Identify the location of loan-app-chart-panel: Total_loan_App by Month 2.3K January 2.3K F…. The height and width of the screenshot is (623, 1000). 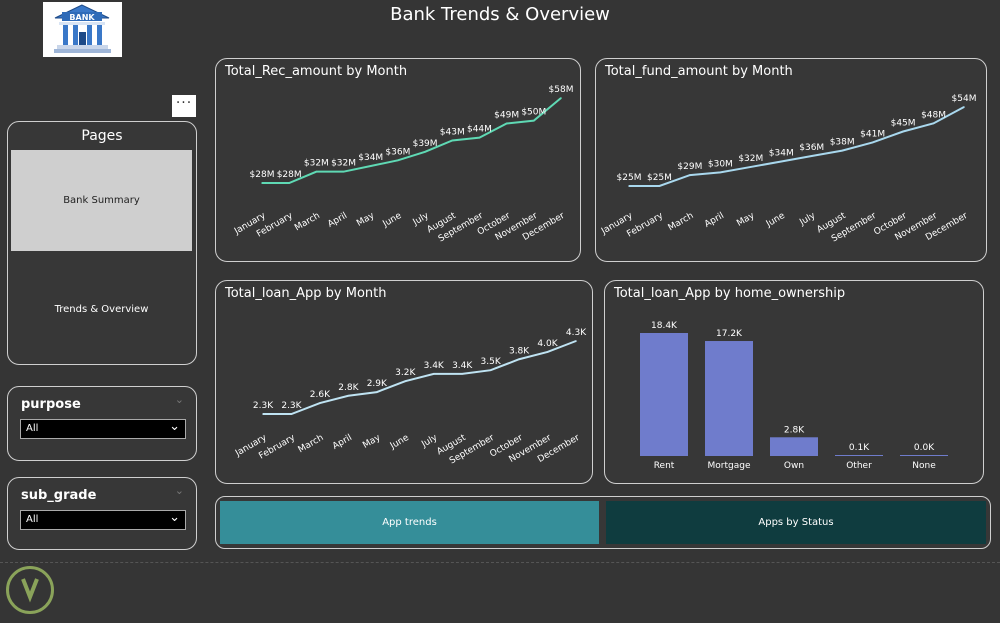
(404, 382).